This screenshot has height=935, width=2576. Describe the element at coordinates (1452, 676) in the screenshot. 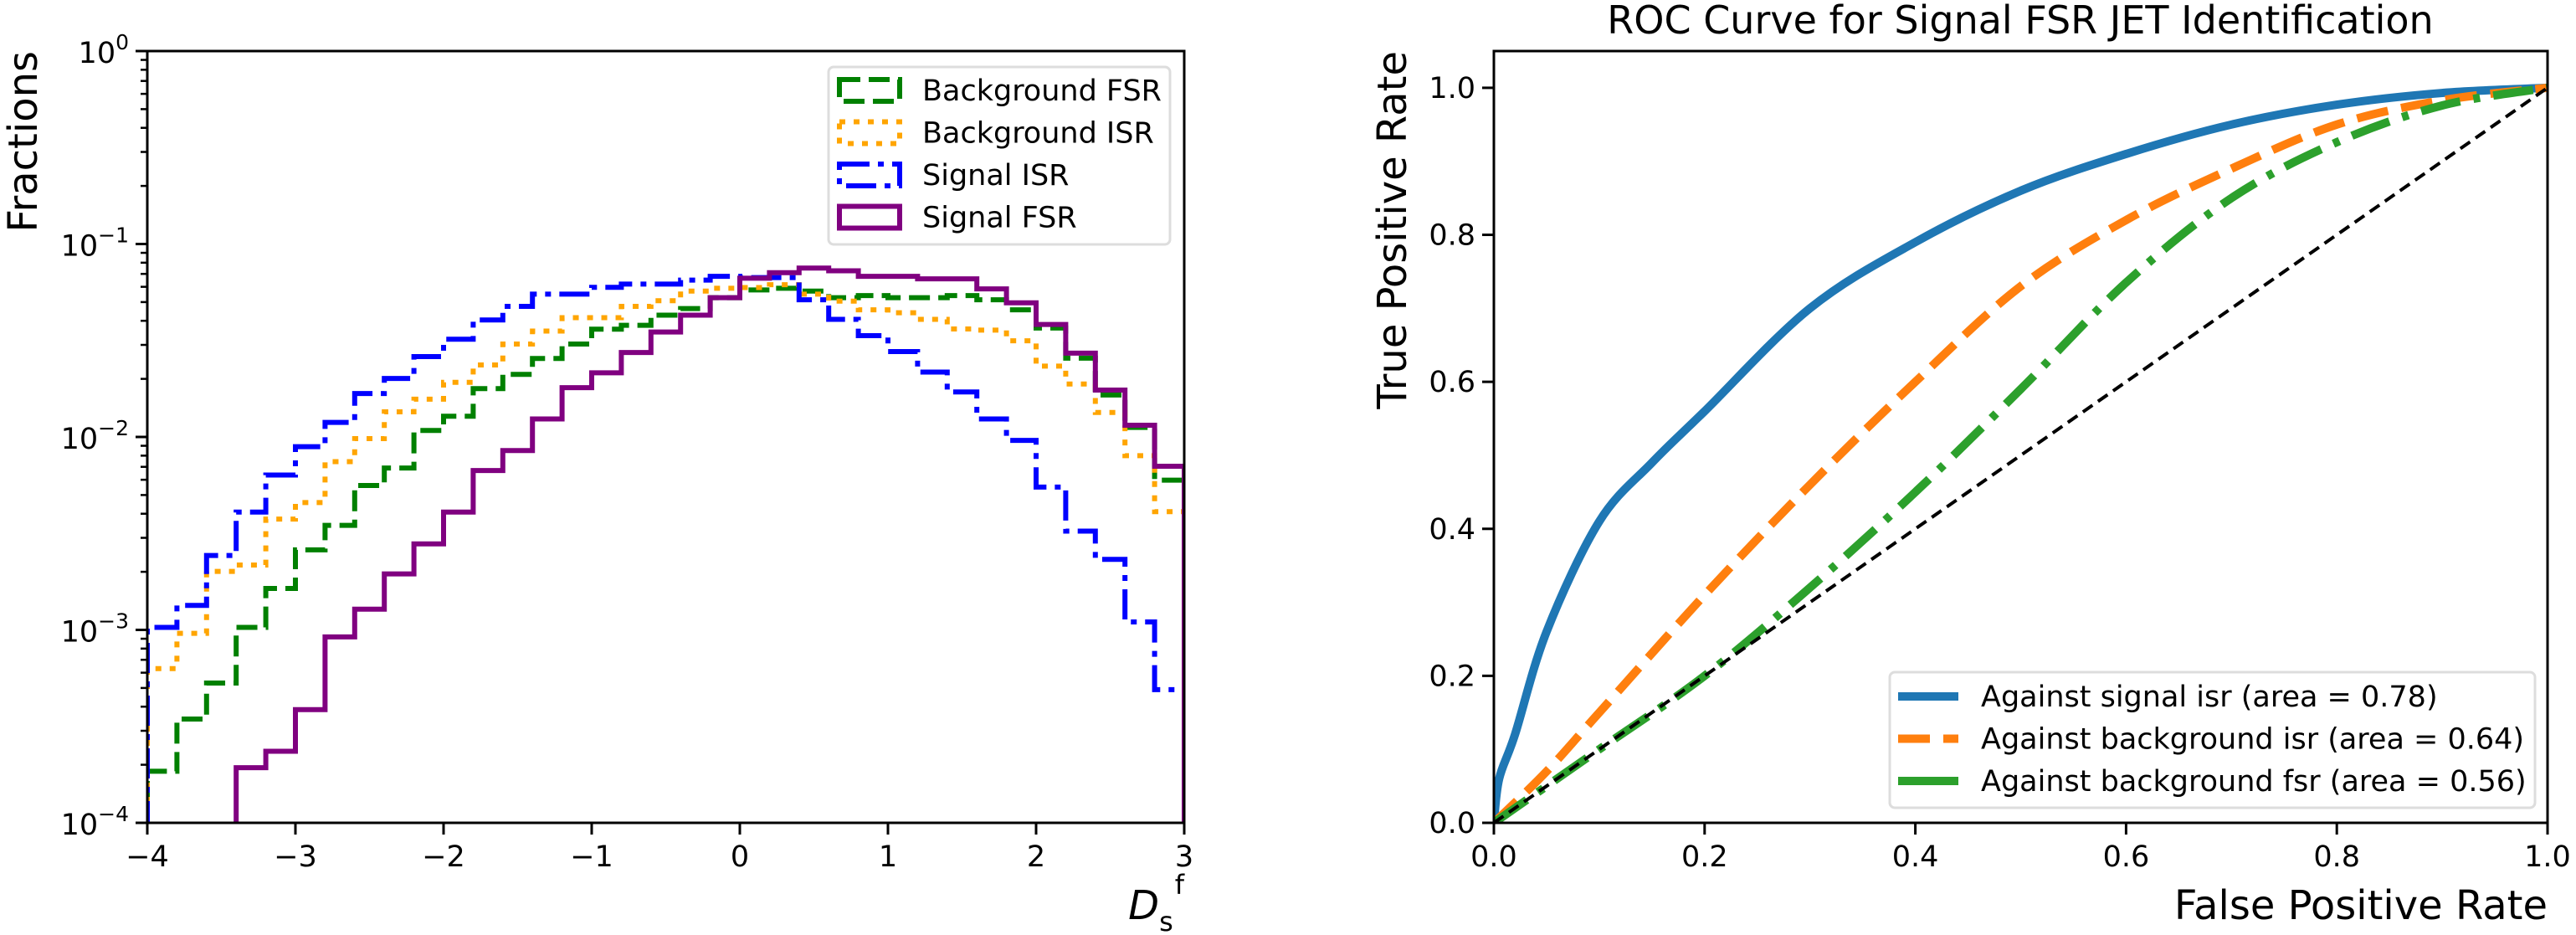

I see `y-tick-label: 0.2` at that location.